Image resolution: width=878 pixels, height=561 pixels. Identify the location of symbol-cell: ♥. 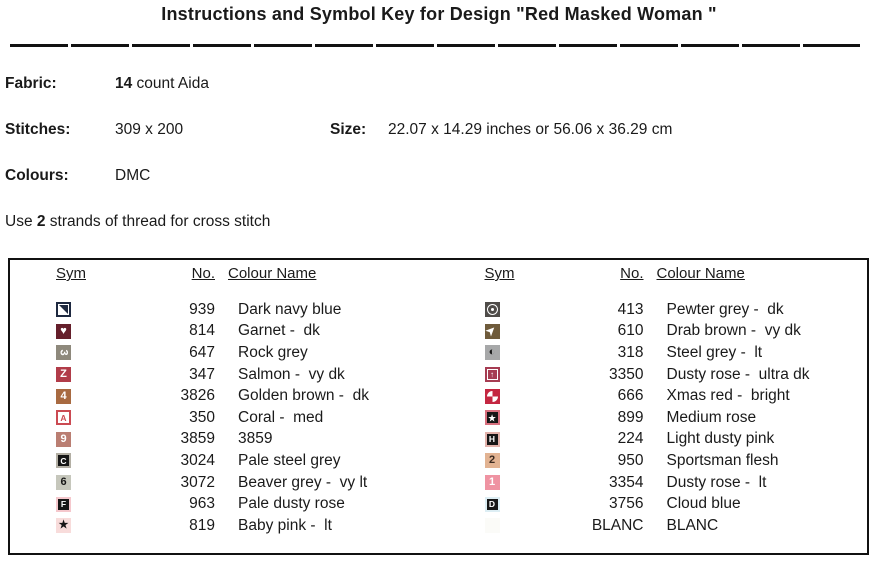
(70, 331).